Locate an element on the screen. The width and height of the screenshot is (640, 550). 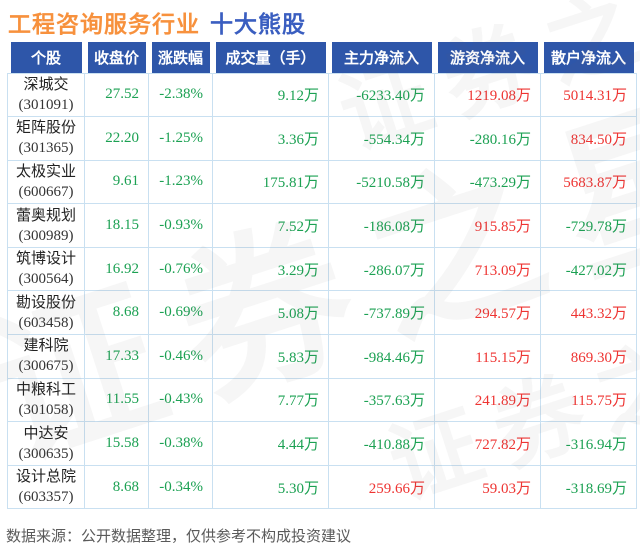
stock-value-cell: -729.78万 is located at coordinates (588, 225).